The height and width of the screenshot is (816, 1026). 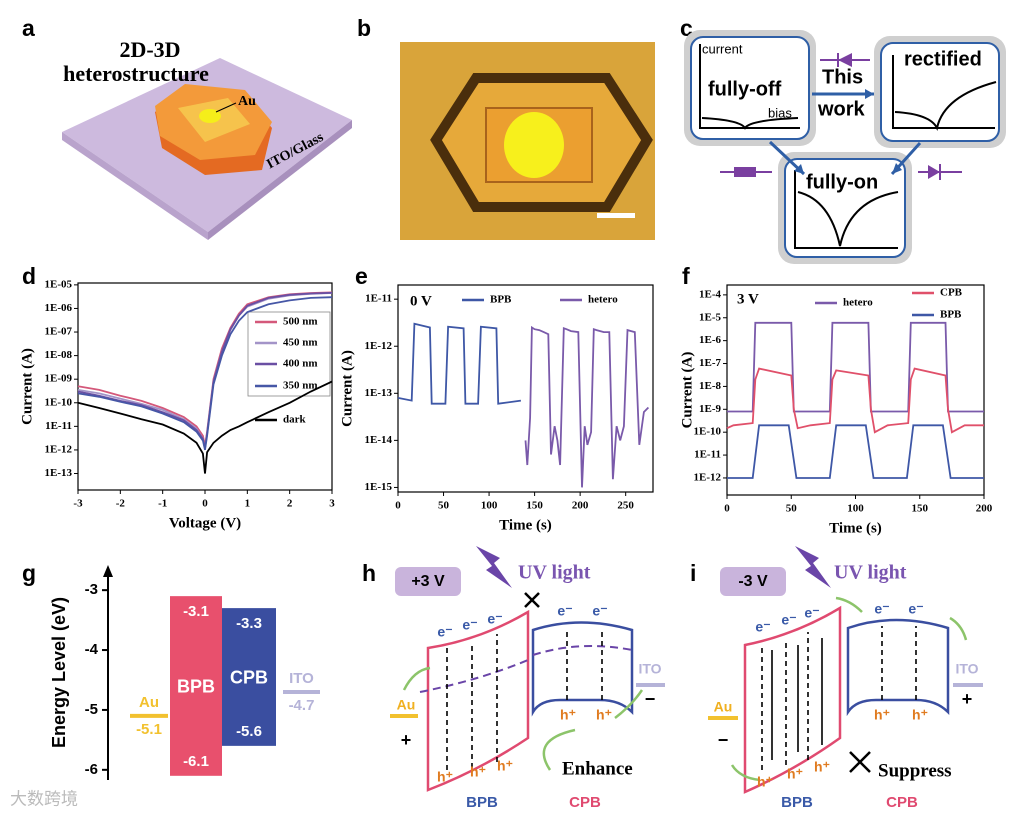 I want to click on x-tick-label: -1, so click(x=162, y=504).